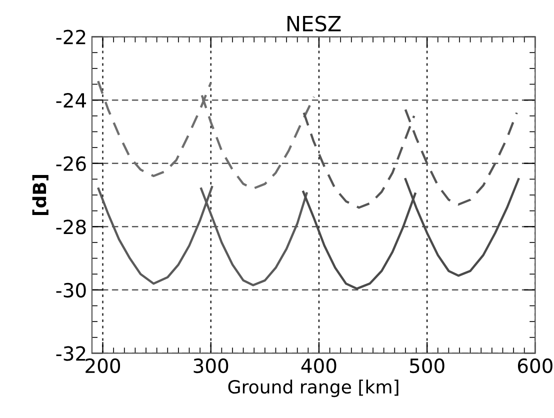 Image resolution: width=554 pixels, height=418 pixels. Describe the element at coordinates (427, 366) in the screenshot. I see `x-tick-label: 500` at that location.